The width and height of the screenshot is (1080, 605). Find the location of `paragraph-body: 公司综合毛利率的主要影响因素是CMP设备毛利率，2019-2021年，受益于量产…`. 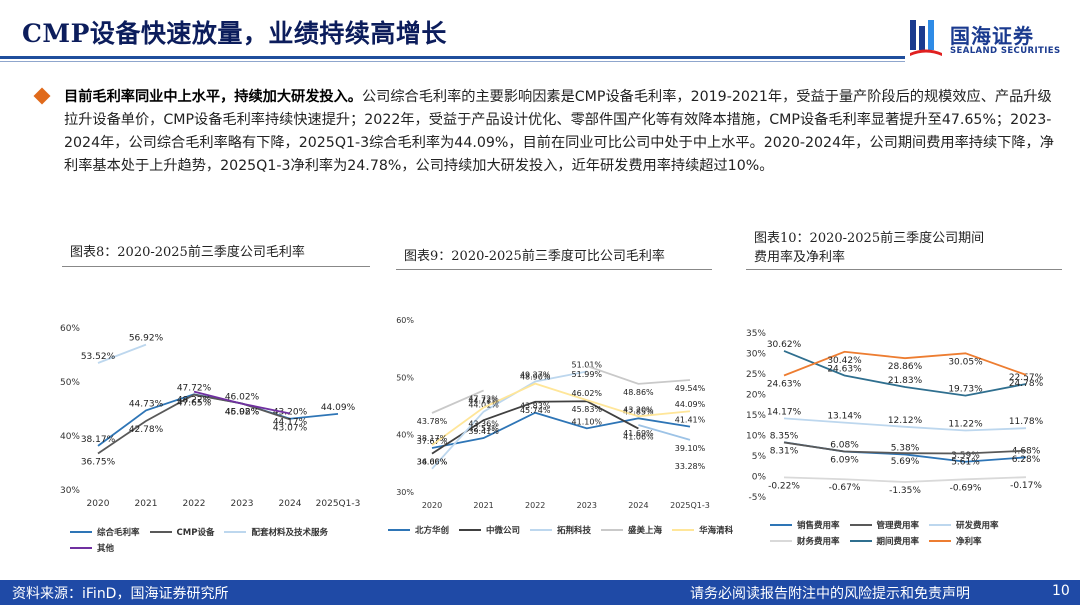

paragraph-body: 公司综合毛利率的主要影响因素是CMP设备毛利率，2019-2021年，受益于量产… is located at coordinates (559, 131).